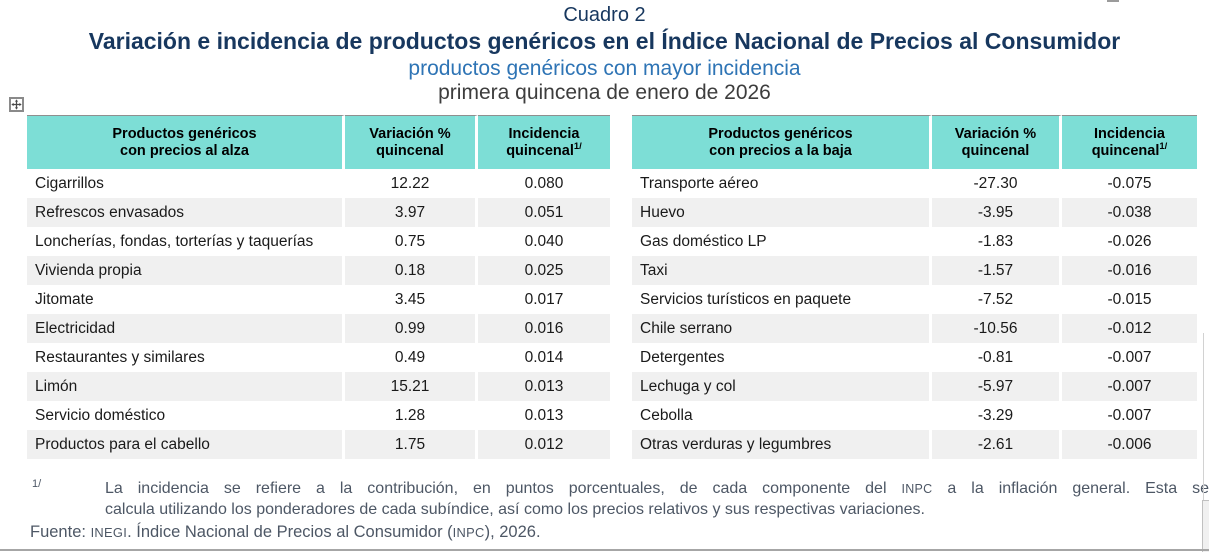 This screenshot has width=1209, height=552. I want to click on variation-up-cell: 15.21, so click(411, 386).